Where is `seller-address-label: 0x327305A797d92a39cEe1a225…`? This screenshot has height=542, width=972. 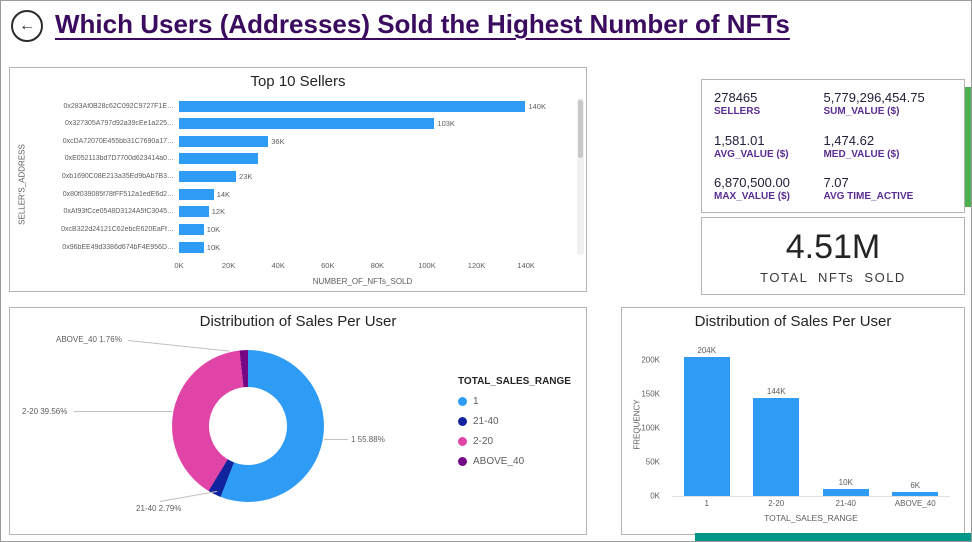
seller-address-label: 0x327305A797d92a39cEe1a225… is located at coordinates (119, 124).